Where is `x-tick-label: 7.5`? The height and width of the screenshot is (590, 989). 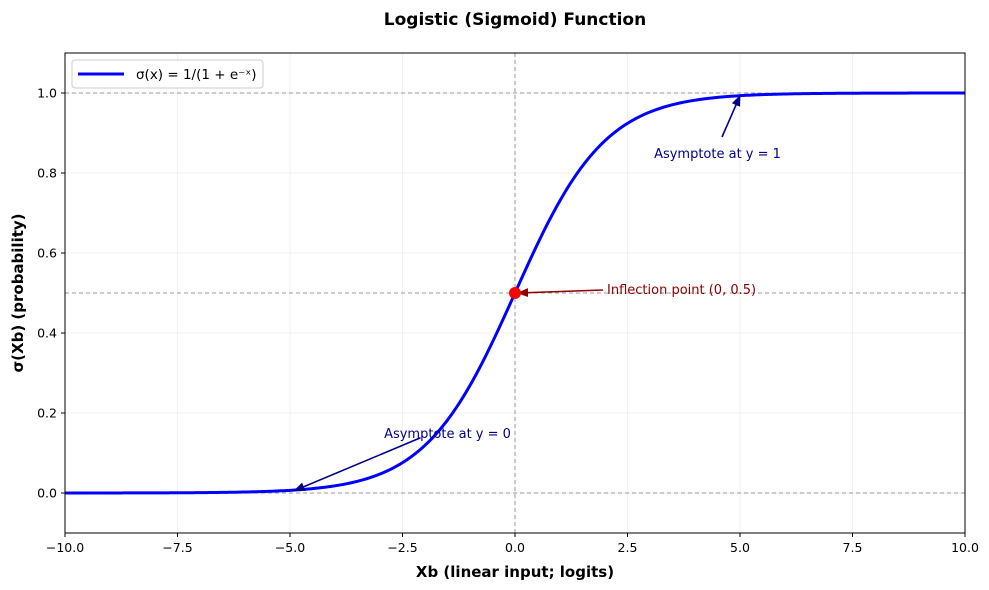 x-tick-label: 7.5 is located at coordinates (853, 547).